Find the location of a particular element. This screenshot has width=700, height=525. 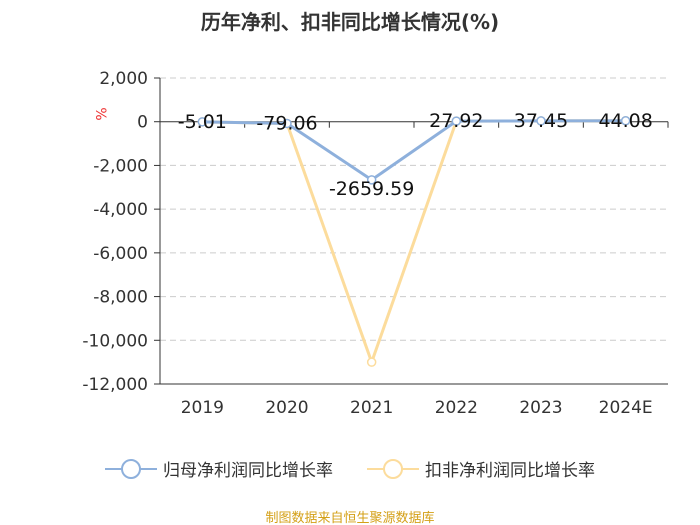

y-tick-label: 2,000 is located at coordinates (123, 79).